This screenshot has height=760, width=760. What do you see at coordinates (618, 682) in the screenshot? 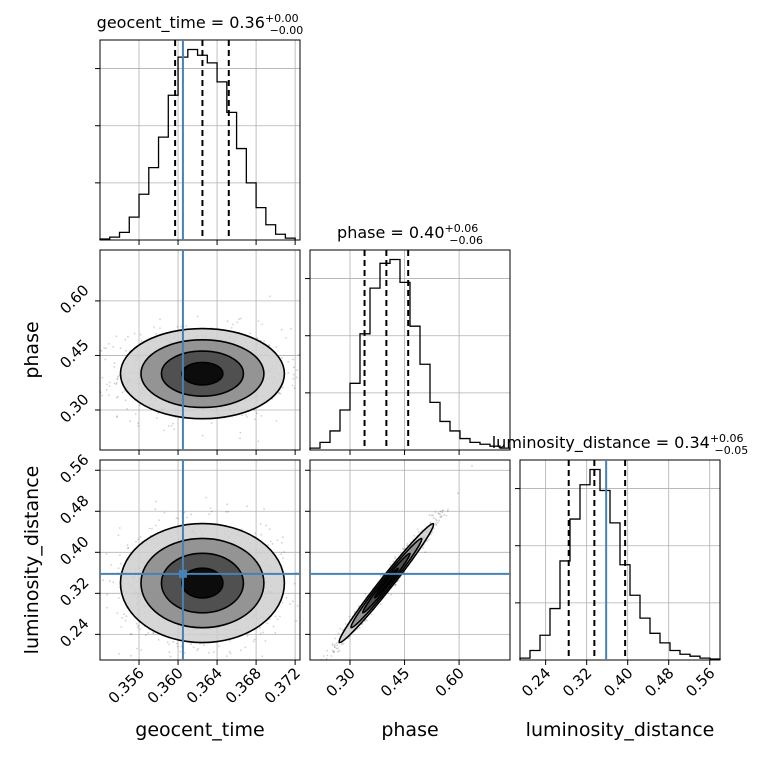
I see `xtick-label-luminosity_distance-2: 0.40` at bounding box center [618, 682].